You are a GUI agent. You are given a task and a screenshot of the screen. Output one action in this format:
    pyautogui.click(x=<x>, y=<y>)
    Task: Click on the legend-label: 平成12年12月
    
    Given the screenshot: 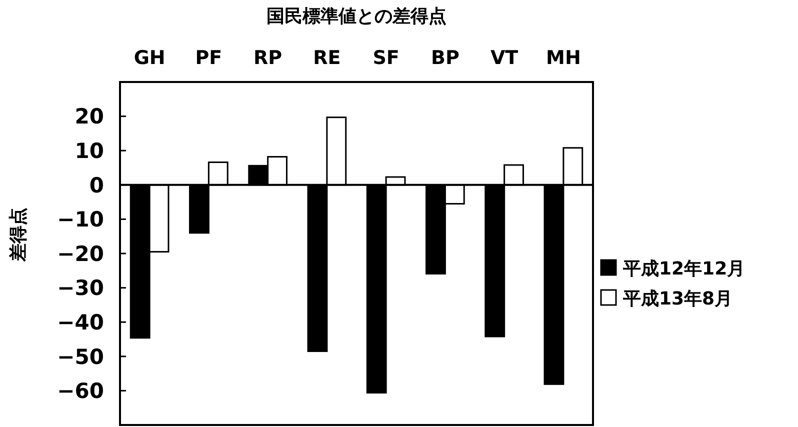 What is the action you would take?
    pyautogui.click(x=684, y=269)
    